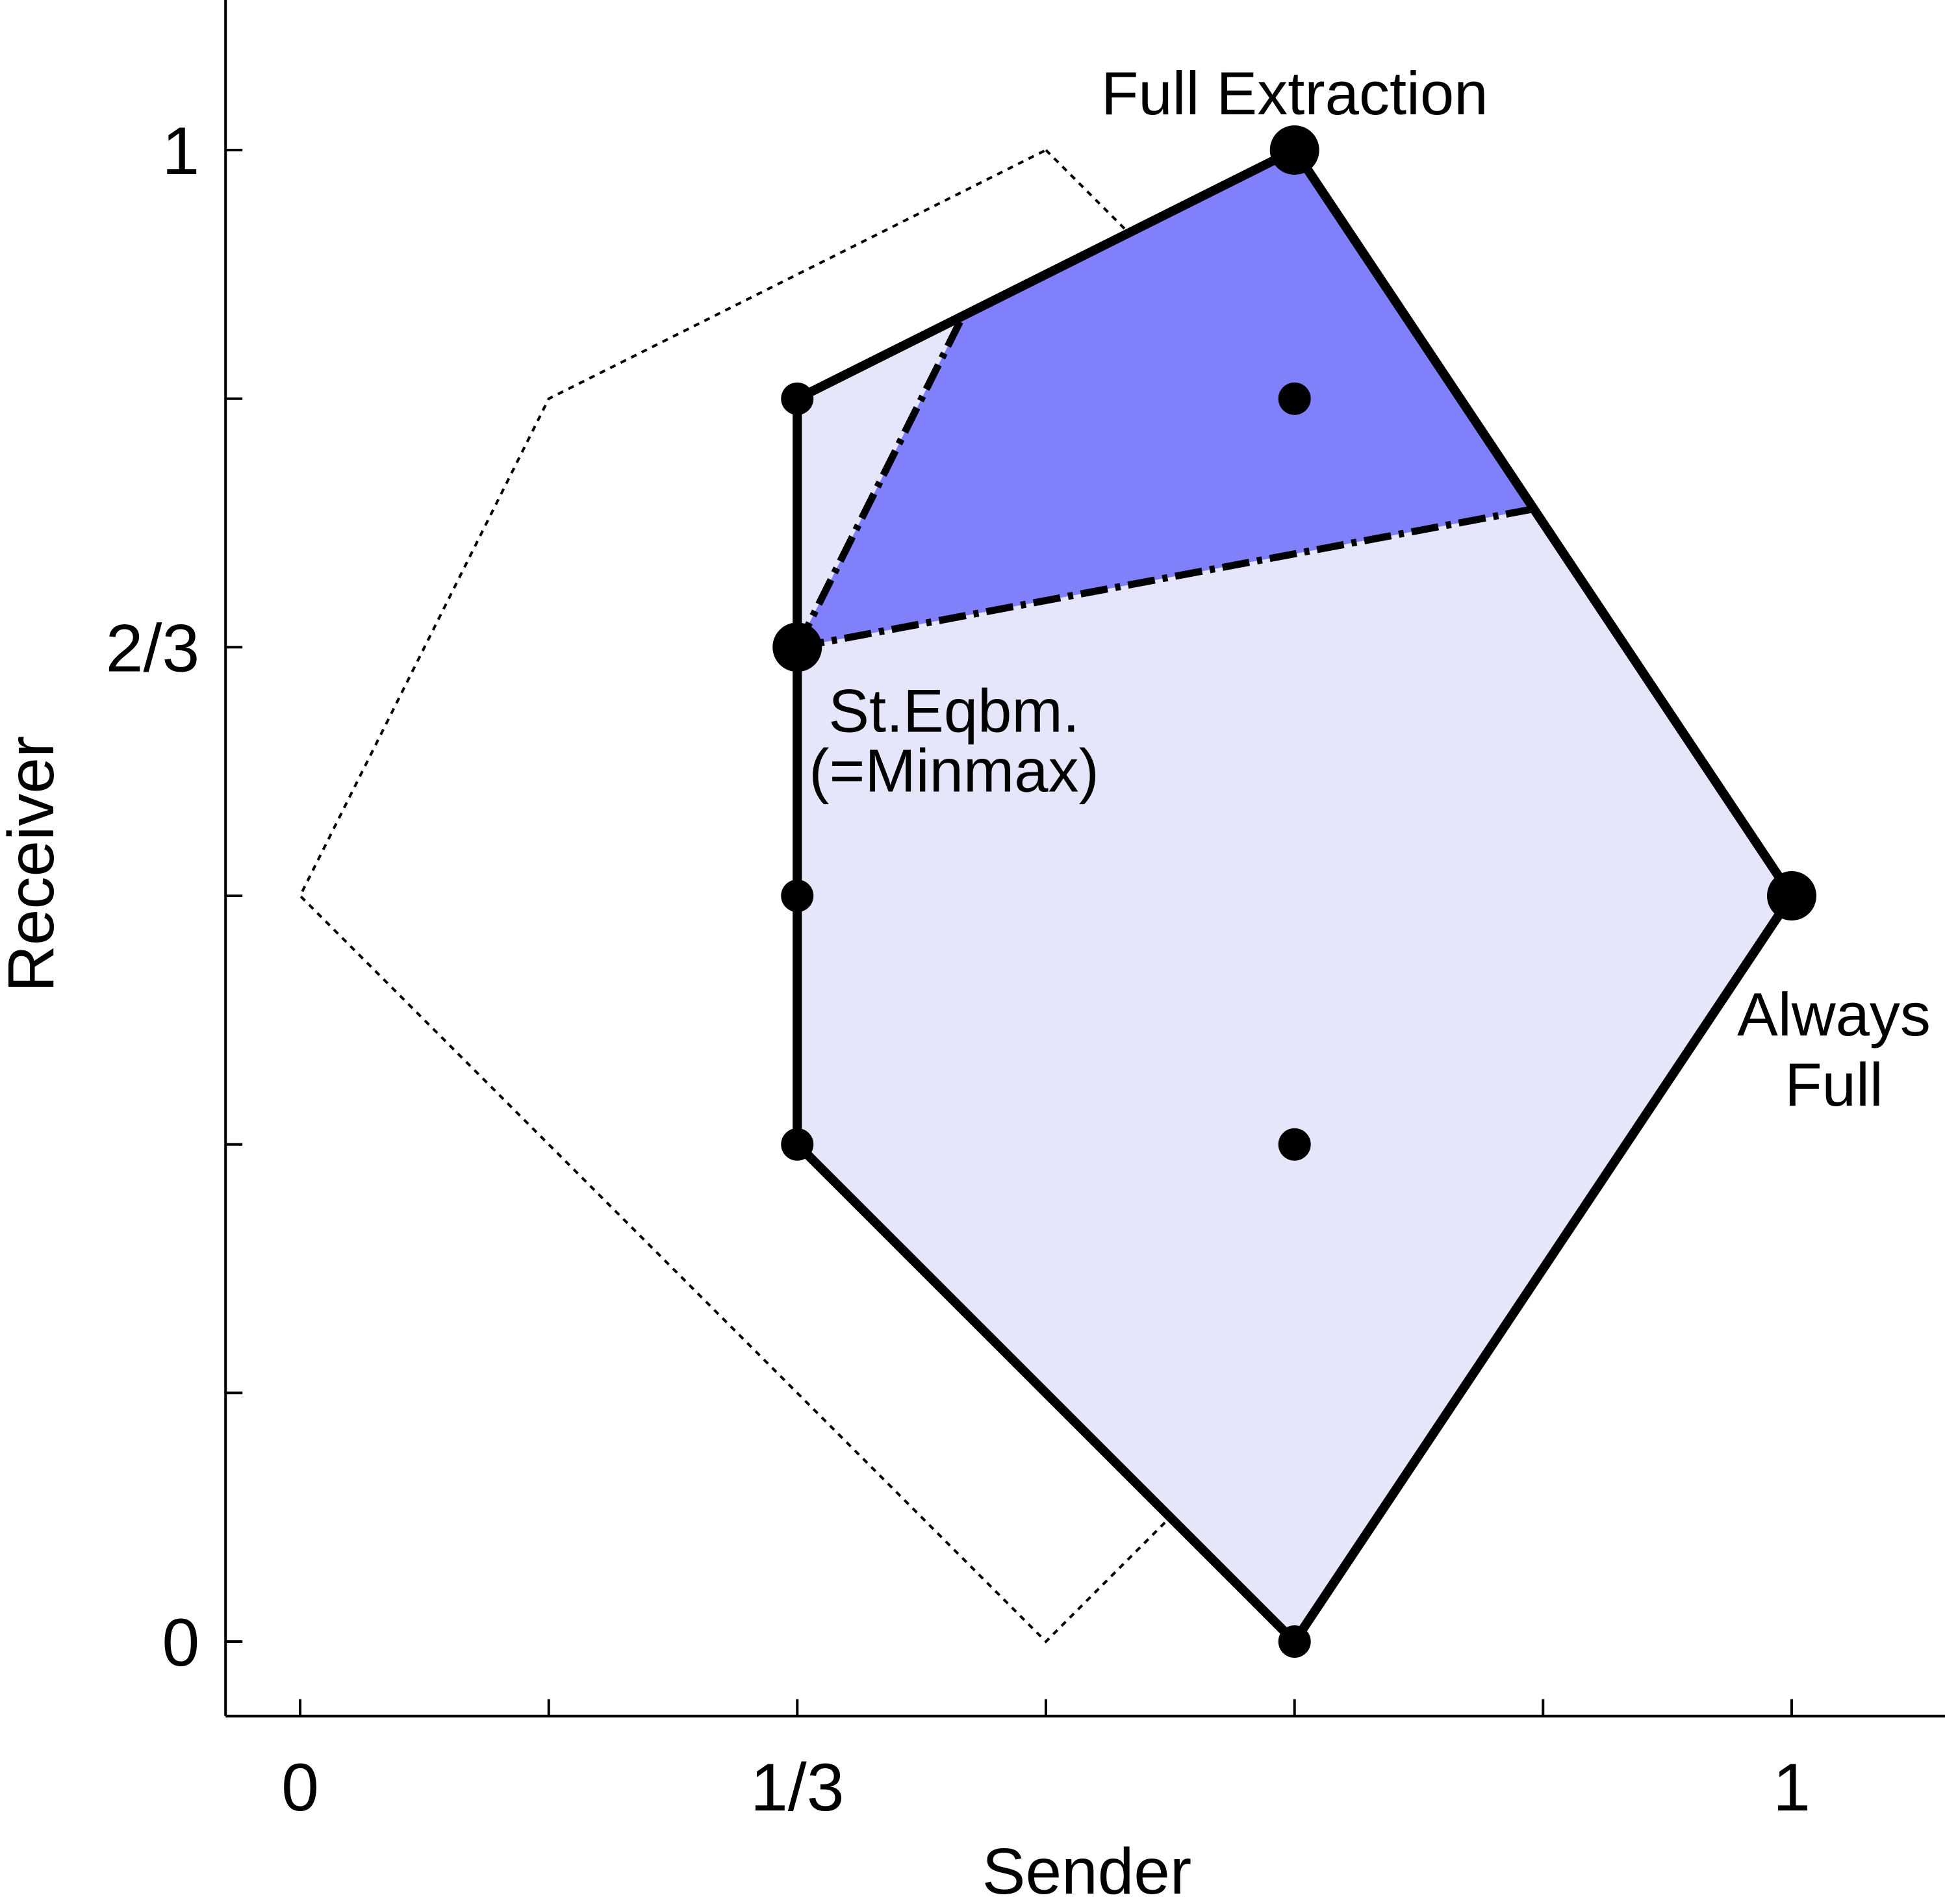  Describe the element at coordinates (34, 865) in the screenshot. I see `y-axis-title: Receiver` at that location.